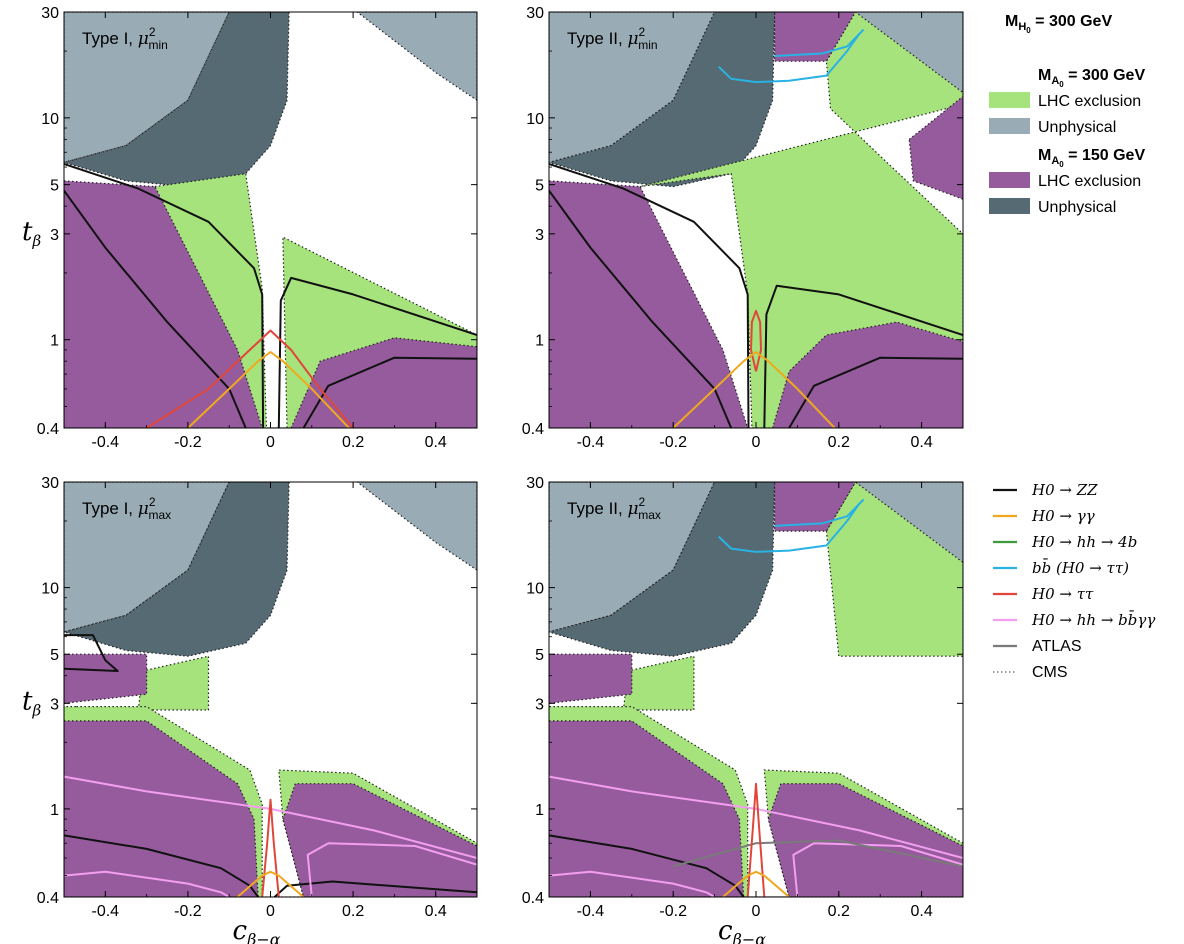 Image resolution: width=1184 pixels, height=944 pixels. I want to click on legend-label-h0: H0 → ττ, so click(1062, 594).